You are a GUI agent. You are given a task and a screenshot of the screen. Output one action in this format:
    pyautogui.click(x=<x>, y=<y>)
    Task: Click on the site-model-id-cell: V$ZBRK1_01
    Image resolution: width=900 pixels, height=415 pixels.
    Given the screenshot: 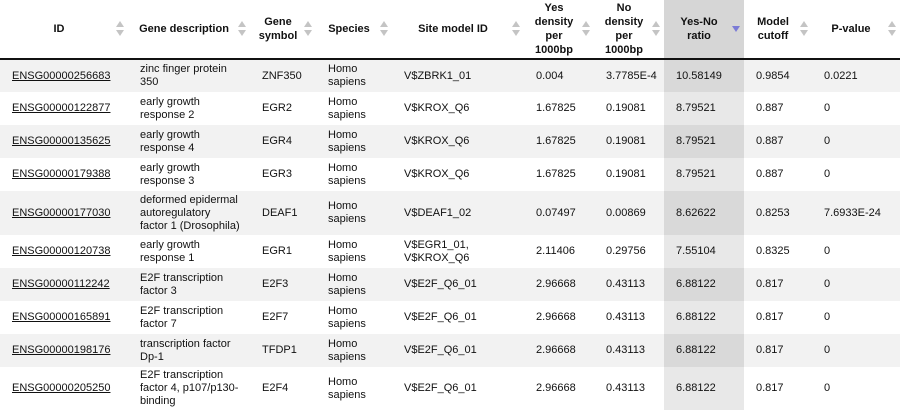 What is the action you would take?
    pyautogui.click(x=458, y=75)
    